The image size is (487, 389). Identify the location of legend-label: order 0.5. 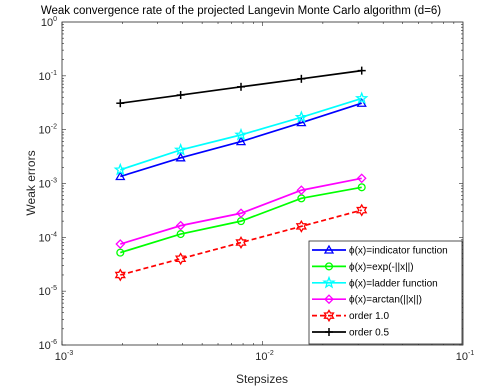
(369, 333).